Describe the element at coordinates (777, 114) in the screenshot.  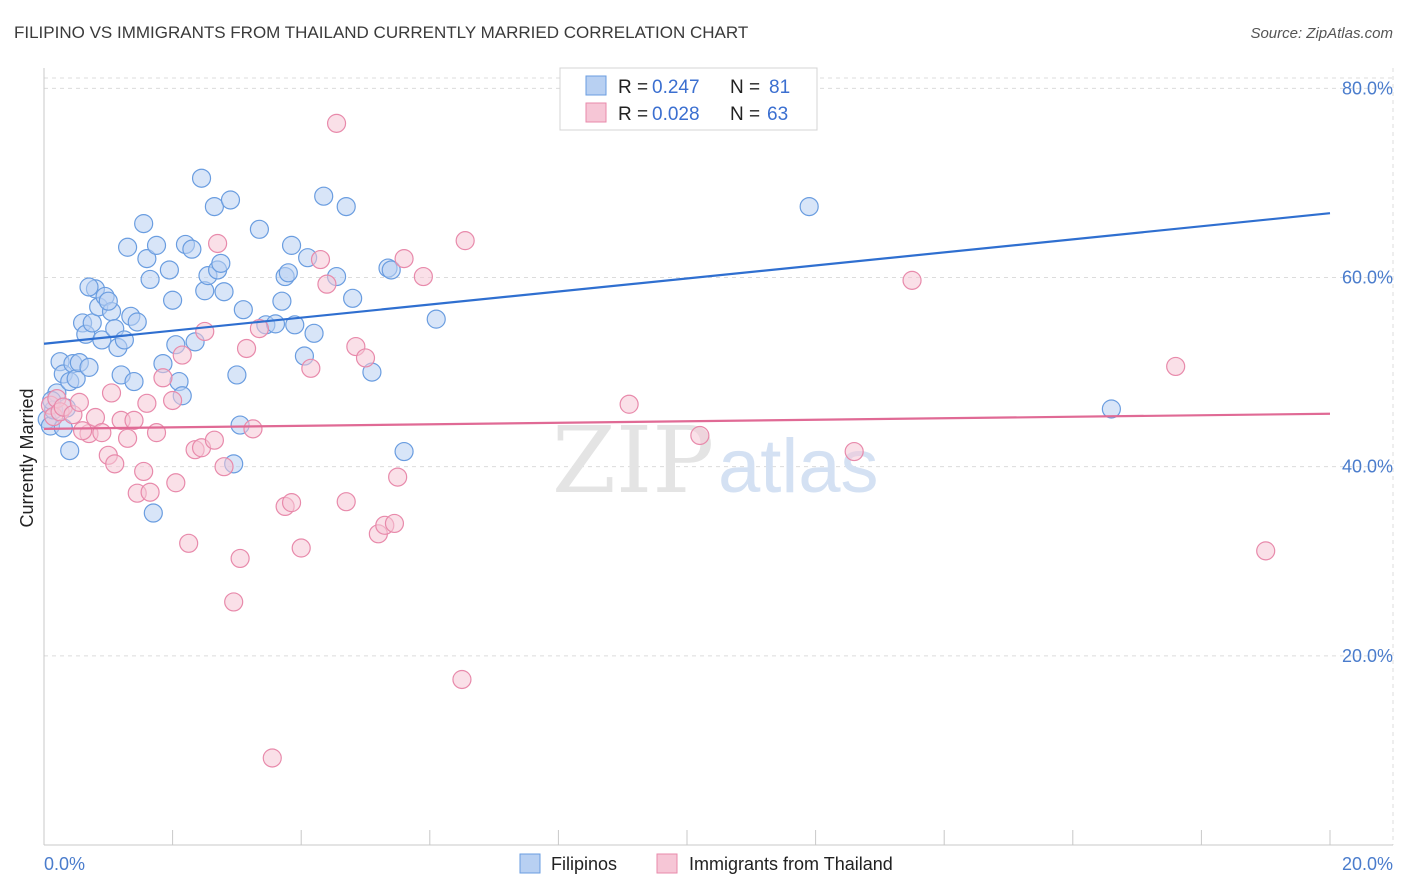
I see `stats-n-value-2: 63` at that location.